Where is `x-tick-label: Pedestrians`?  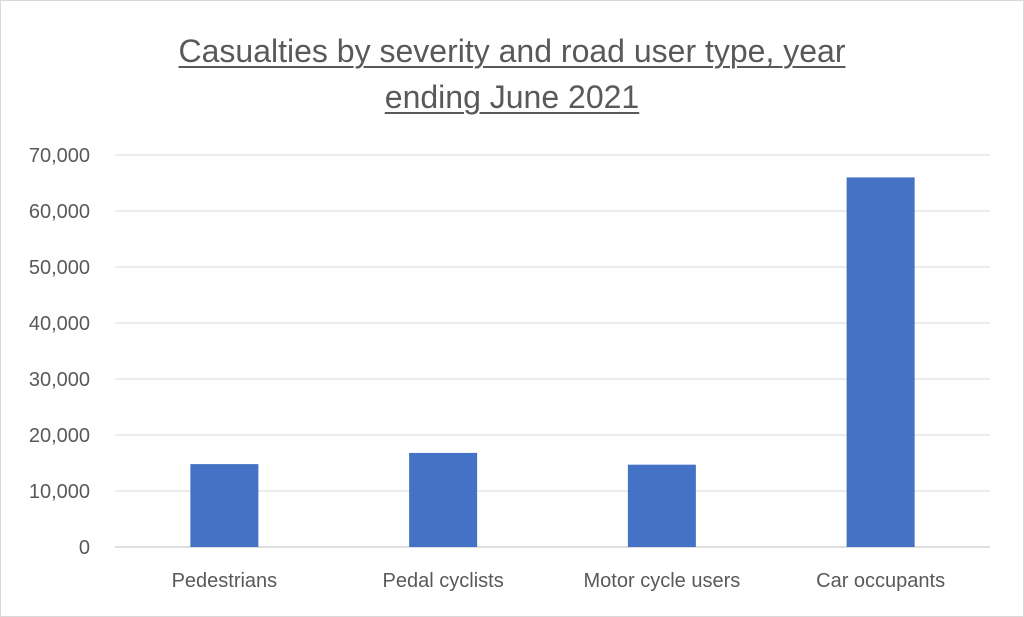
x-tick-label: Pedestrians is located at coordinates (225, 581).